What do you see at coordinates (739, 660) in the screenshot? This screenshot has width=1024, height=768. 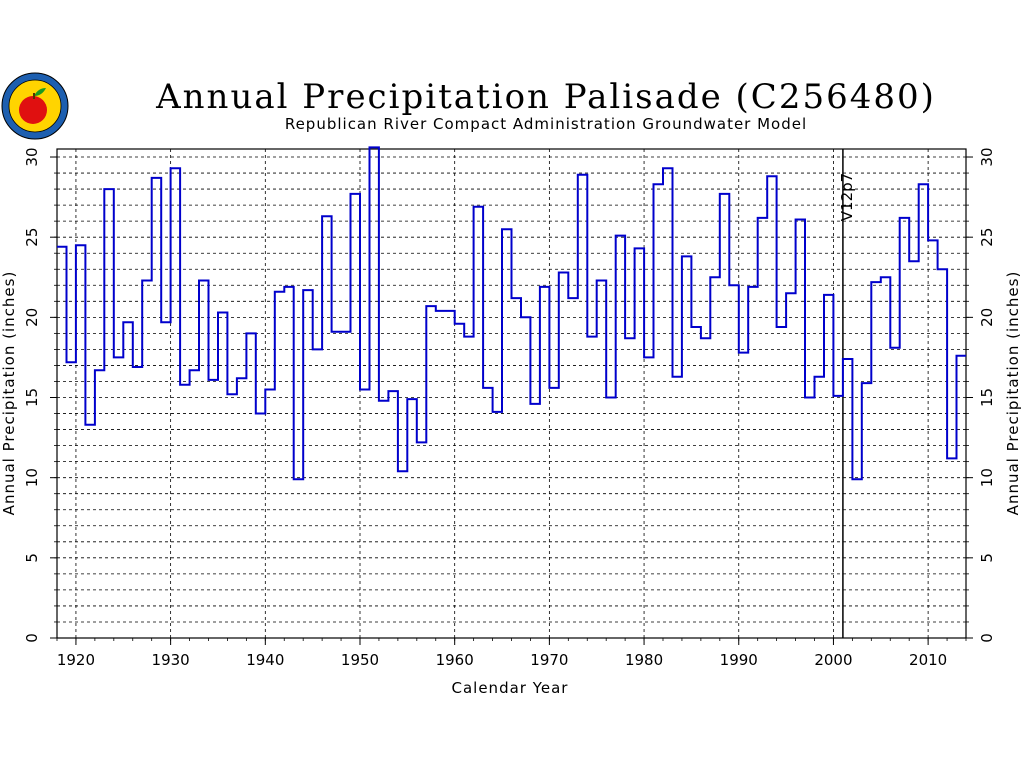 I see `x-tick-label: 1990` at bounding box center [739, 660].